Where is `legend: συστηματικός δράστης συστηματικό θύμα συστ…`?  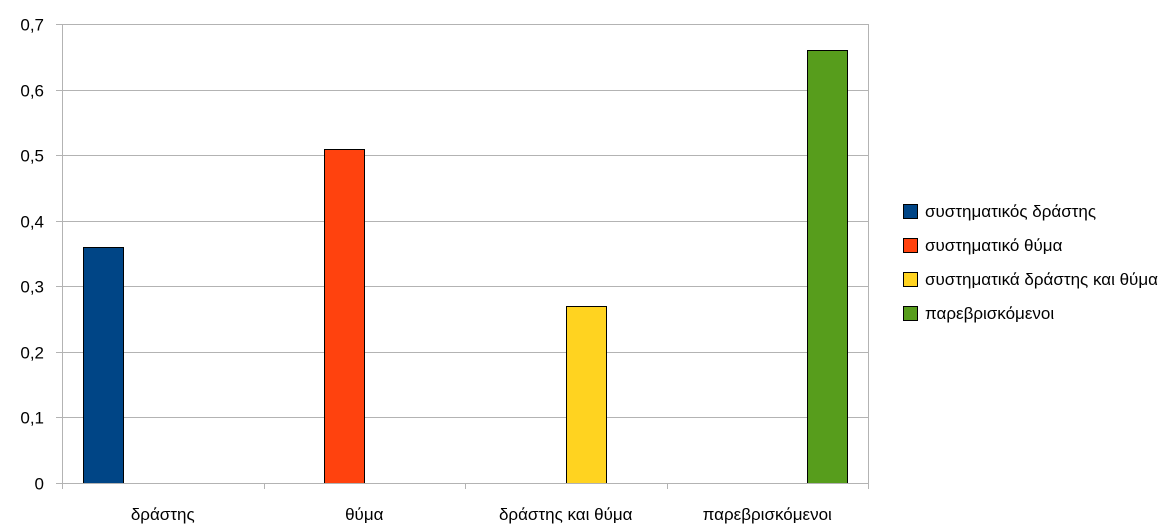 legend: συστηματικός δράστης συστηματικό θύμα συστ… is located at coordinates (1030, 262).